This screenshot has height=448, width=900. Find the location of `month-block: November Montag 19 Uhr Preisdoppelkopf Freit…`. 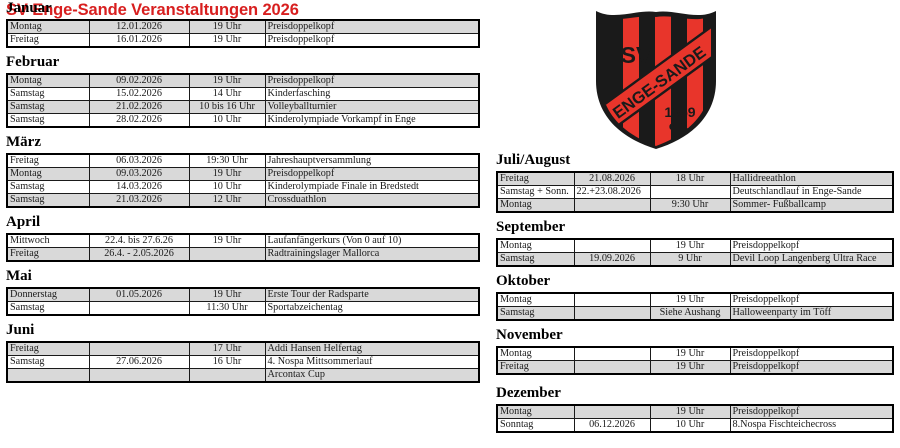

month-block: November Montag 19 Uhr Preisdoppelkopf Freit… is located at coordinates (695, 351).